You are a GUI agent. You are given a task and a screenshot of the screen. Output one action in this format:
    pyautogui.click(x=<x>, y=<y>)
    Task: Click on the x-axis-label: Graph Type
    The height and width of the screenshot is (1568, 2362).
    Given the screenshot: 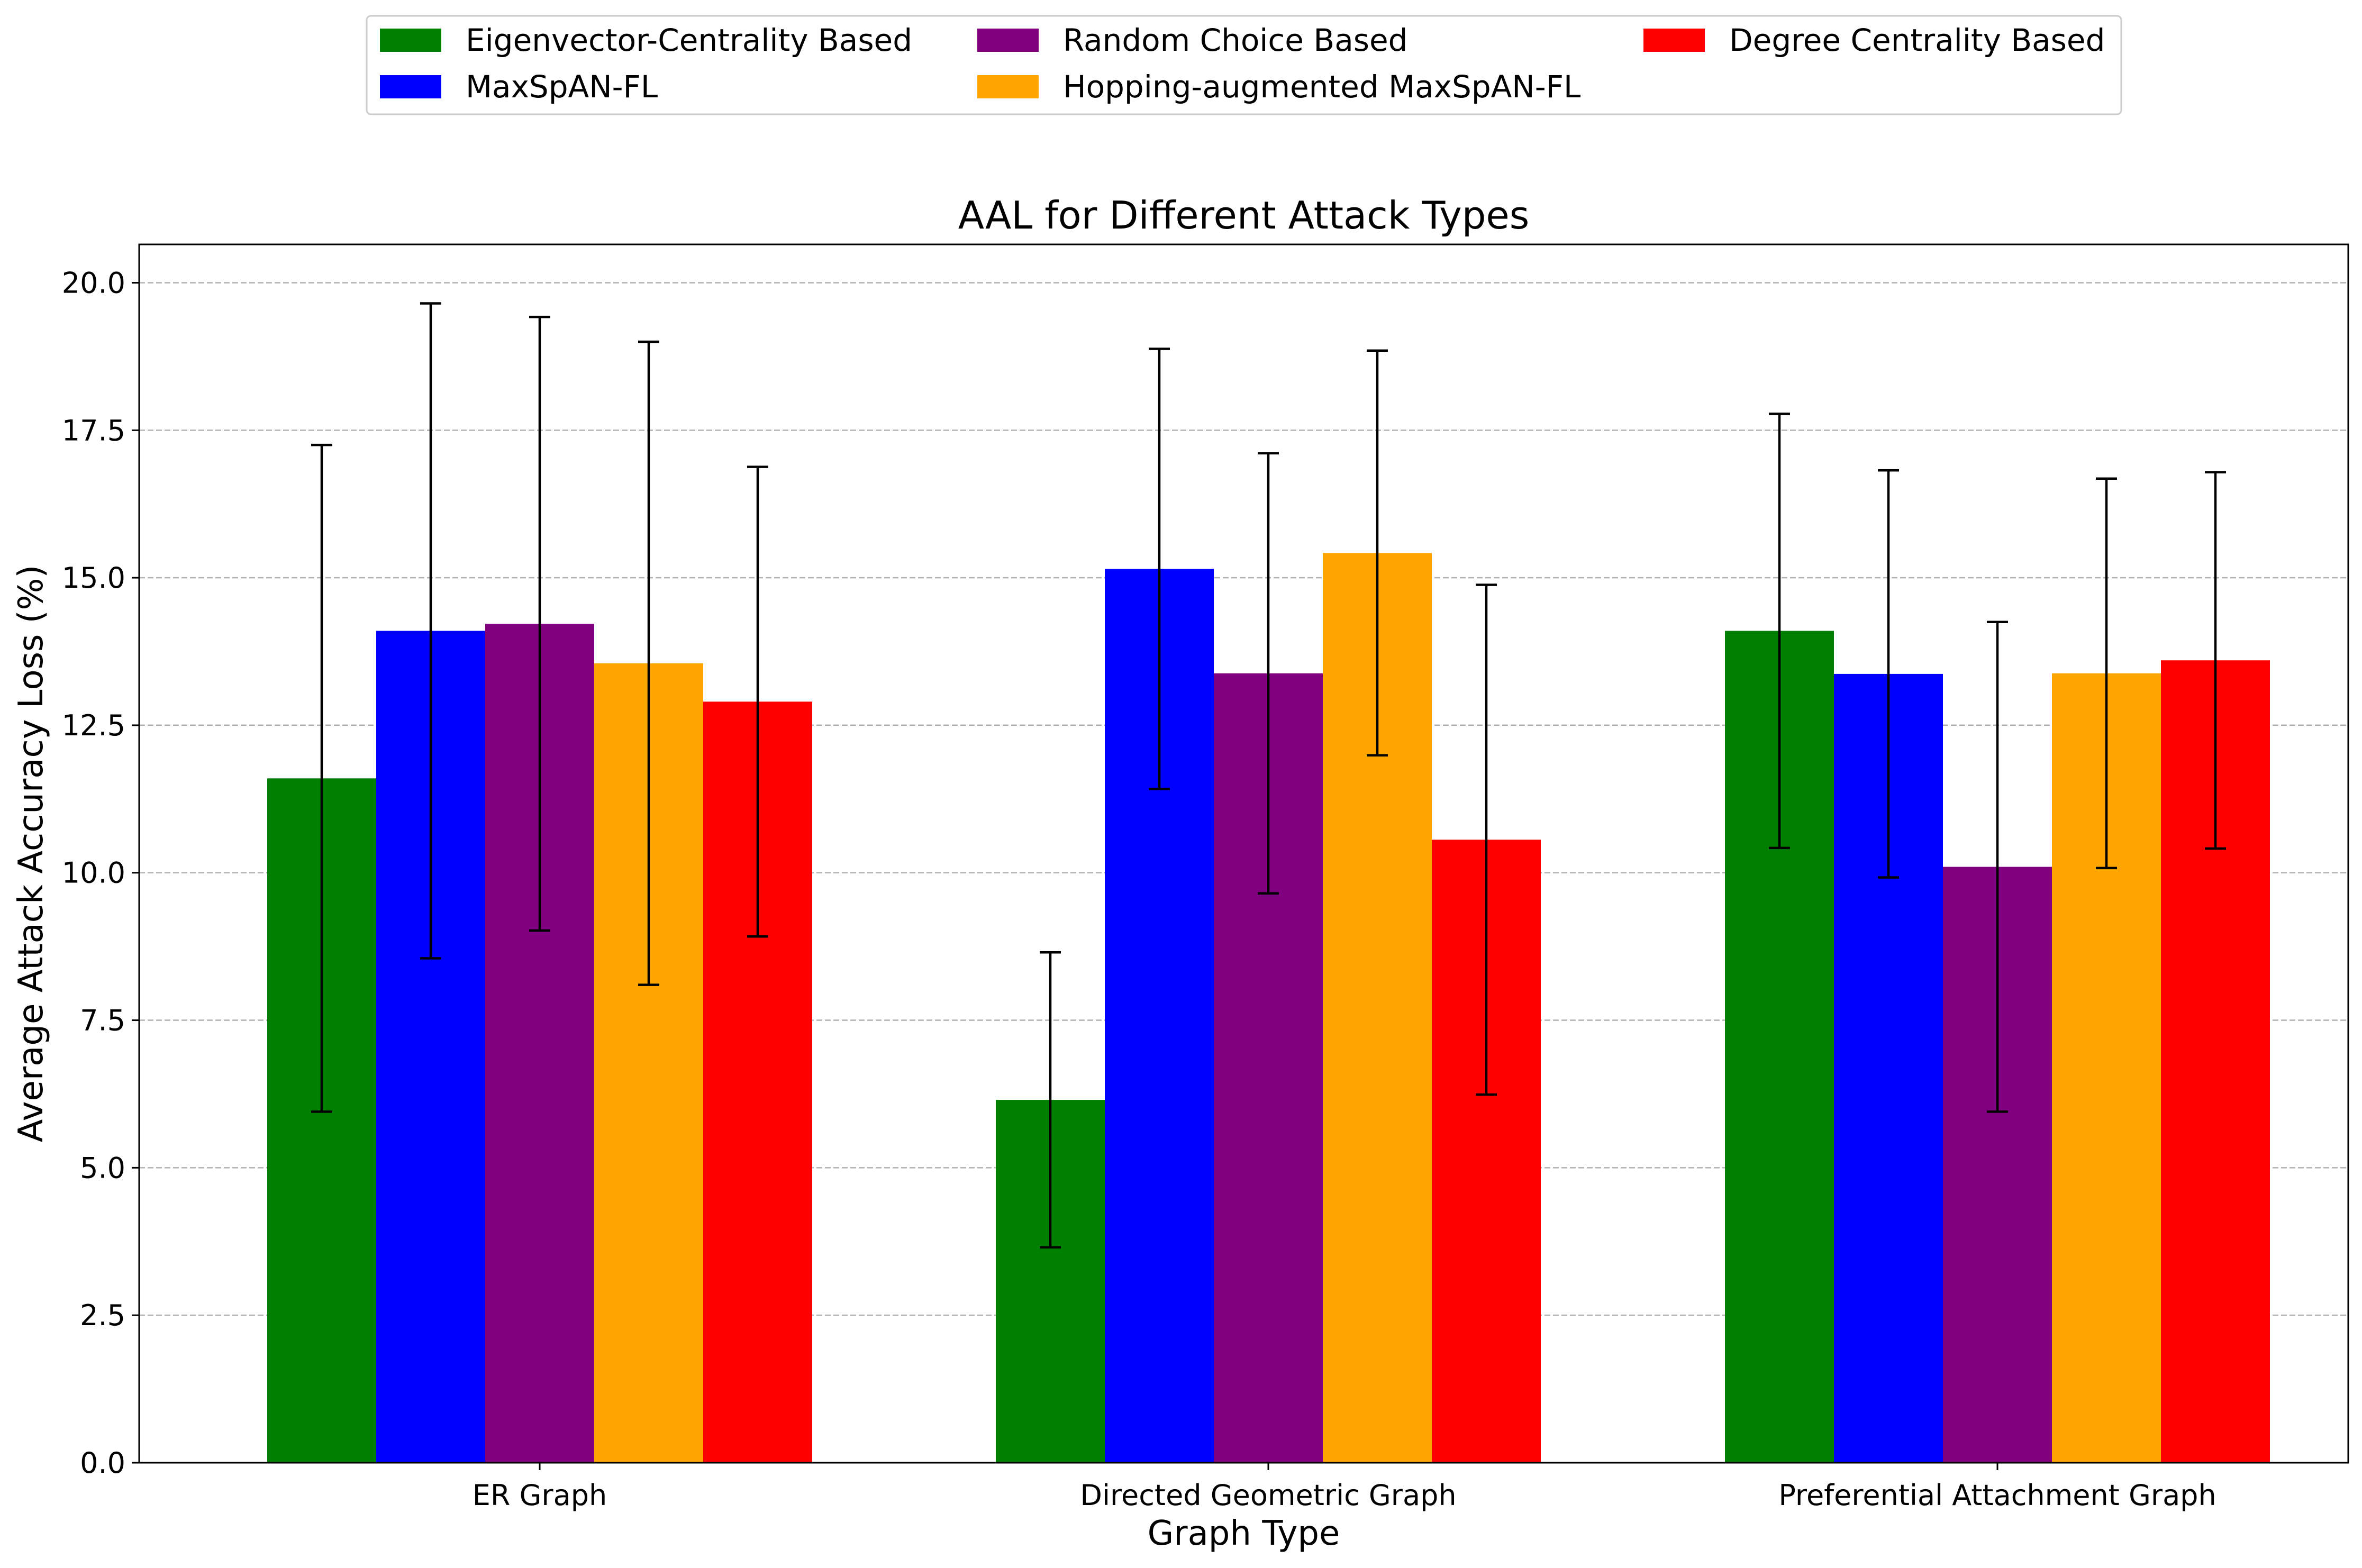 What is the action you would take?
    pyautogui.click(x=1244, y=1533)
    